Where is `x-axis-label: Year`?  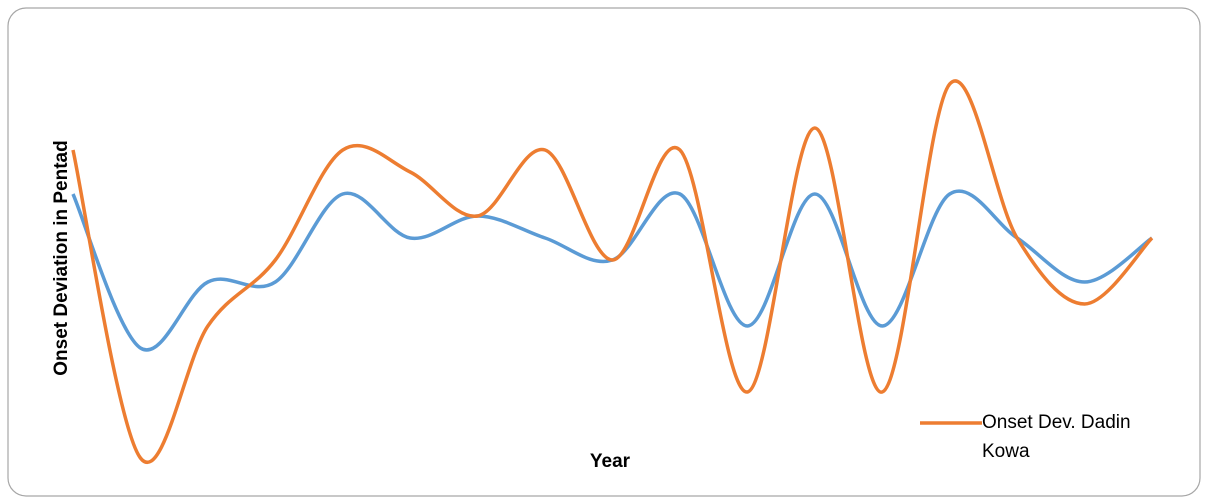 x-axis-label: Year is located at coordinates (610, 461).